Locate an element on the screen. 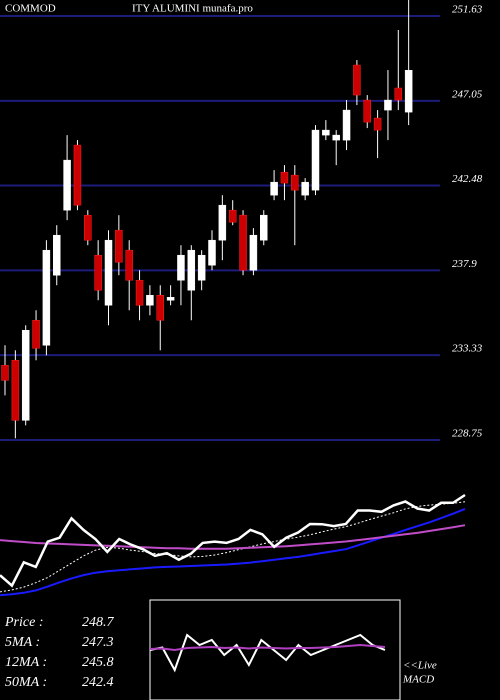 The image size is (500, 700). y-tick-label: 247.05 is located at coordinates (467, 94).